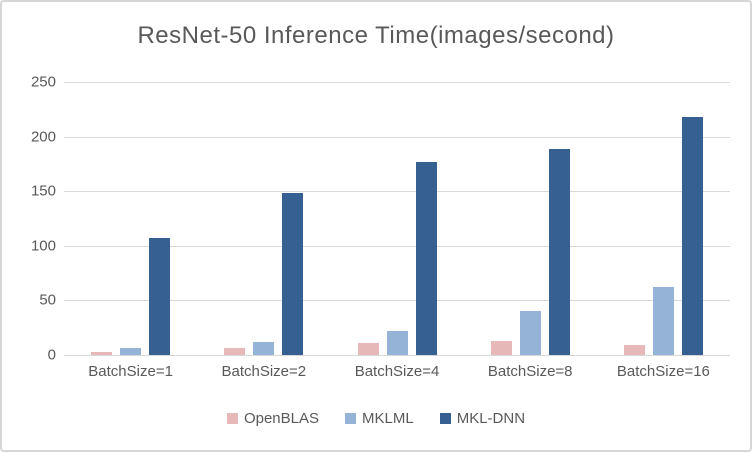 The width and height of the screenshot is (752, 452). What do you see at coordinates (281, 418) in the screenshot?
I see `legend-label-openblas: OpenBLAS` at bounding box center [281, 418].